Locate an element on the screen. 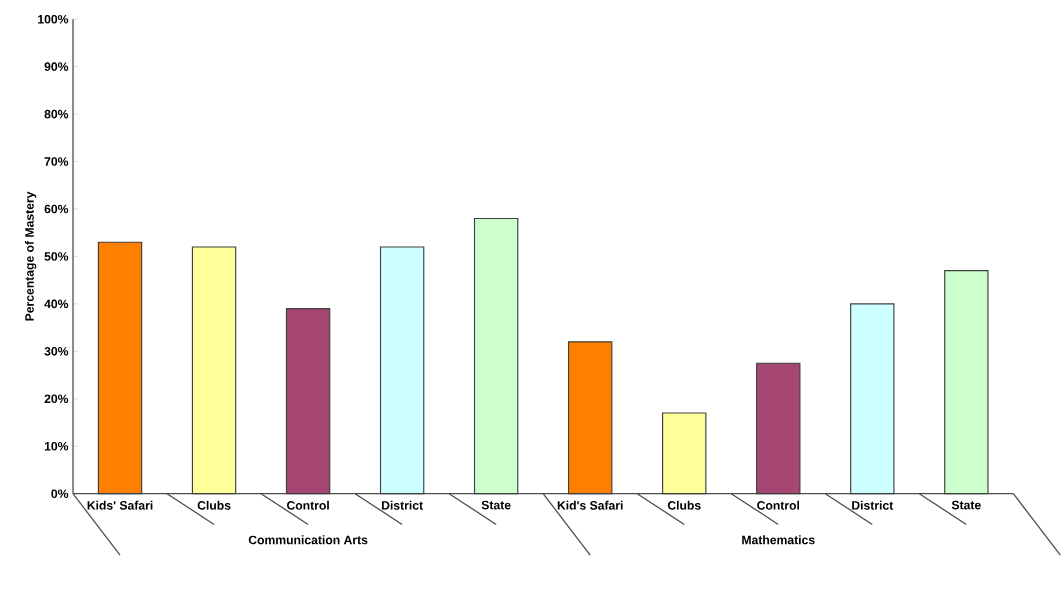 The height and width of the screenshot is (596, 1061). y-tick-label: 10% is located at coordinates (56, 446).